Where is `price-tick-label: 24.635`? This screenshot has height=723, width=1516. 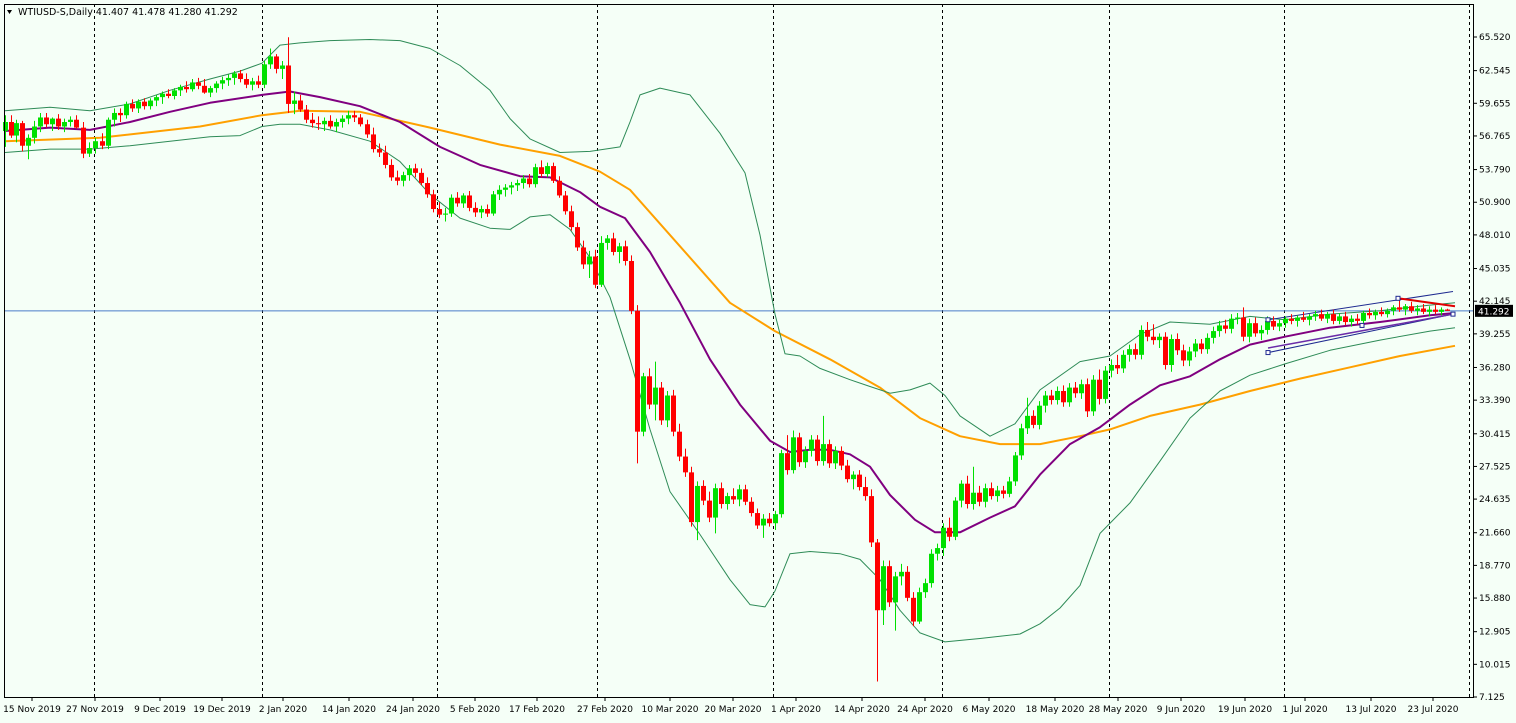 price-tick-label: 24.635 is located at coordinates (1495, 500).